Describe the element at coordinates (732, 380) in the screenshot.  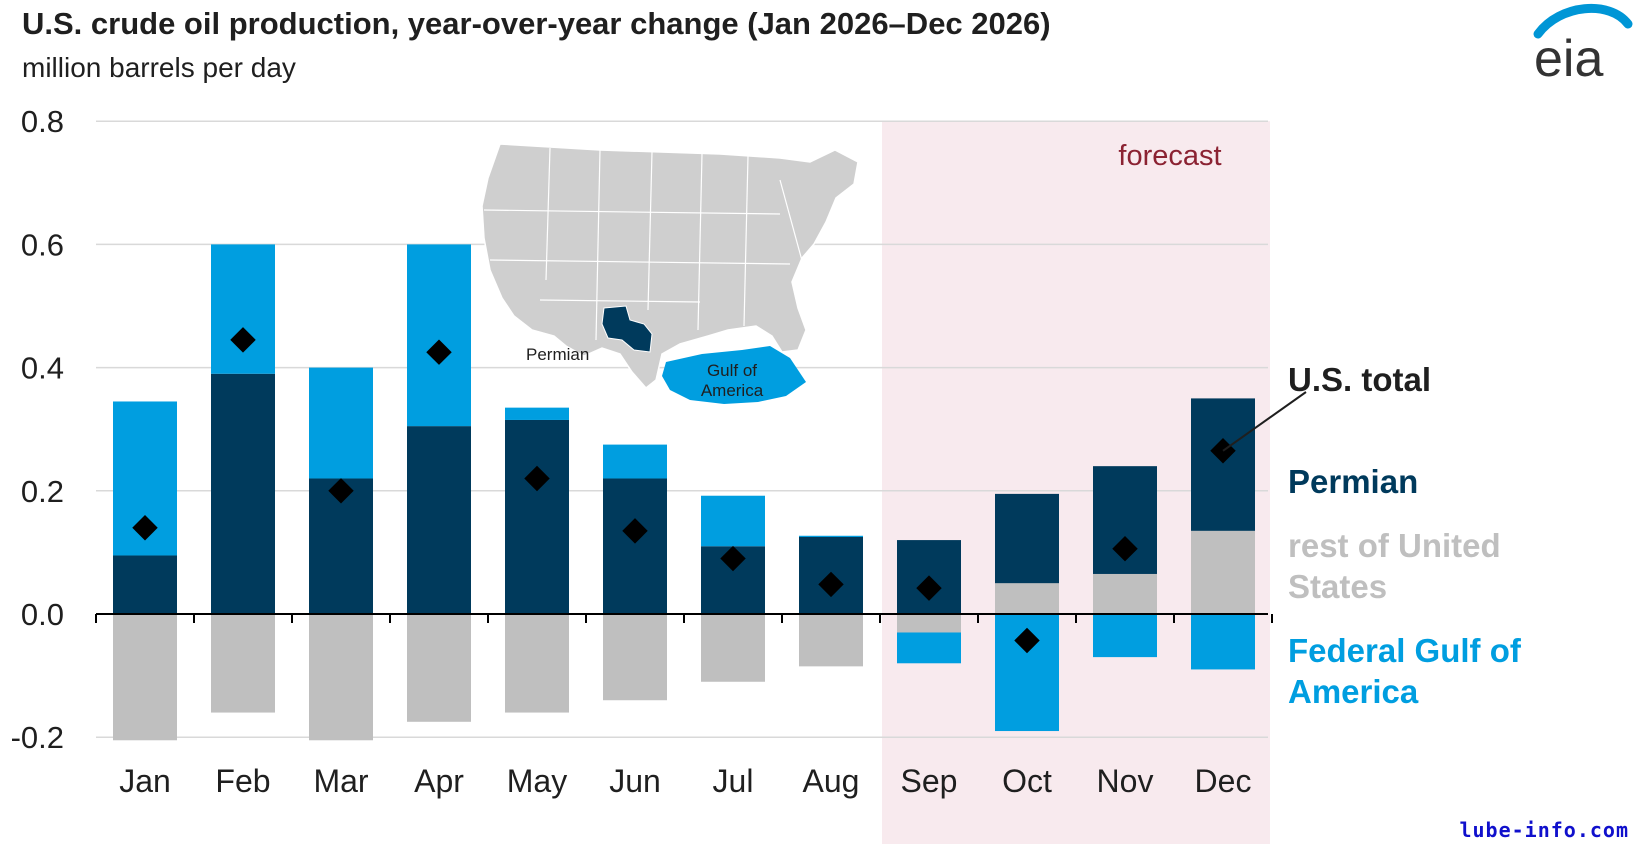
I see `gulf-map-label: Gulf of America` at that location.